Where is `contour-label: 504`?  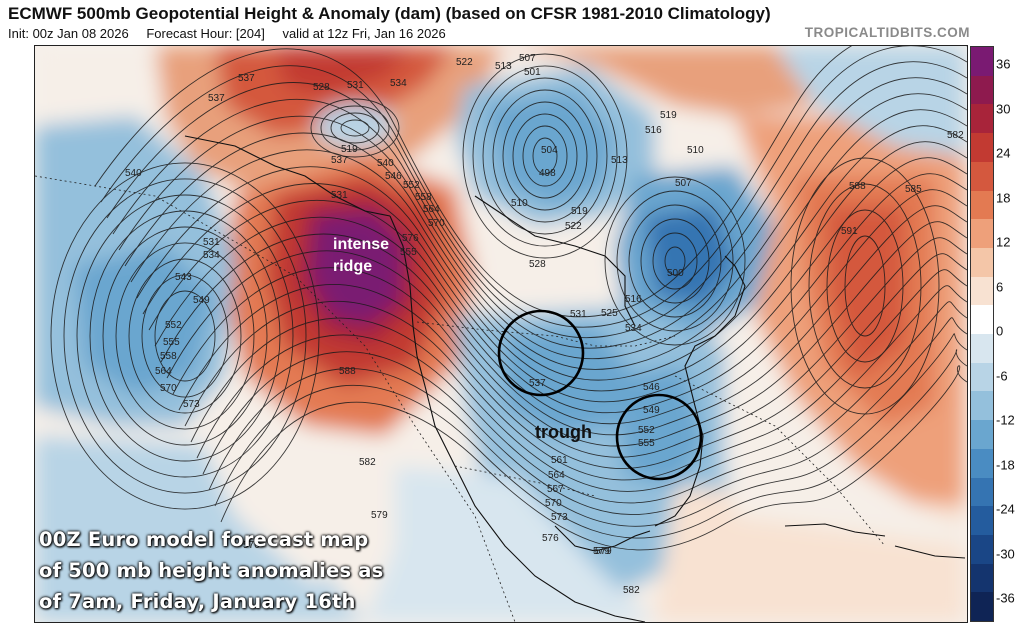
contour-label: 504 is located at coordinates (549, 150).